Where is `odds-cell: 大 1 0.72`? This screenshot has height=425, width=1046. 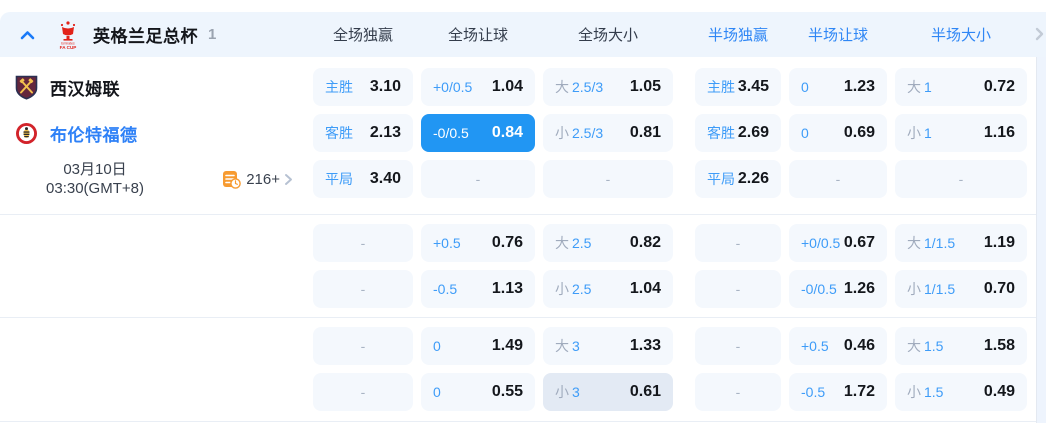
odds-cell: 大 1 0.72 is located at coordinates (961, 87).